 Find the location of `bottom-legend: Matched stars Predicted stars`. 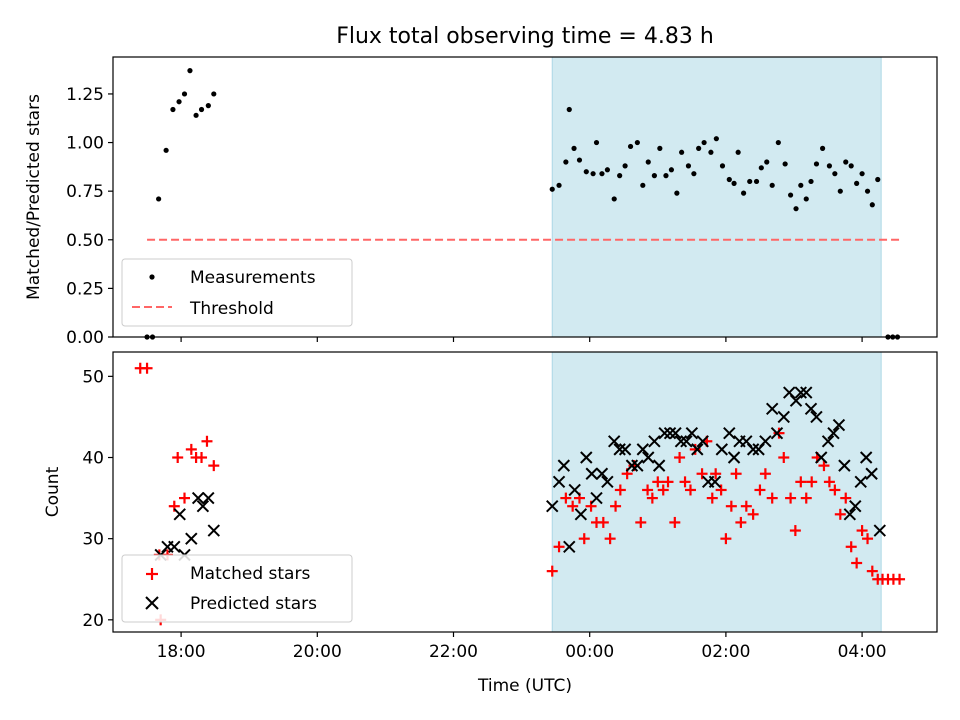

bottom-legend: Matched stars Predicted stars is located at coordinates (237, 588).